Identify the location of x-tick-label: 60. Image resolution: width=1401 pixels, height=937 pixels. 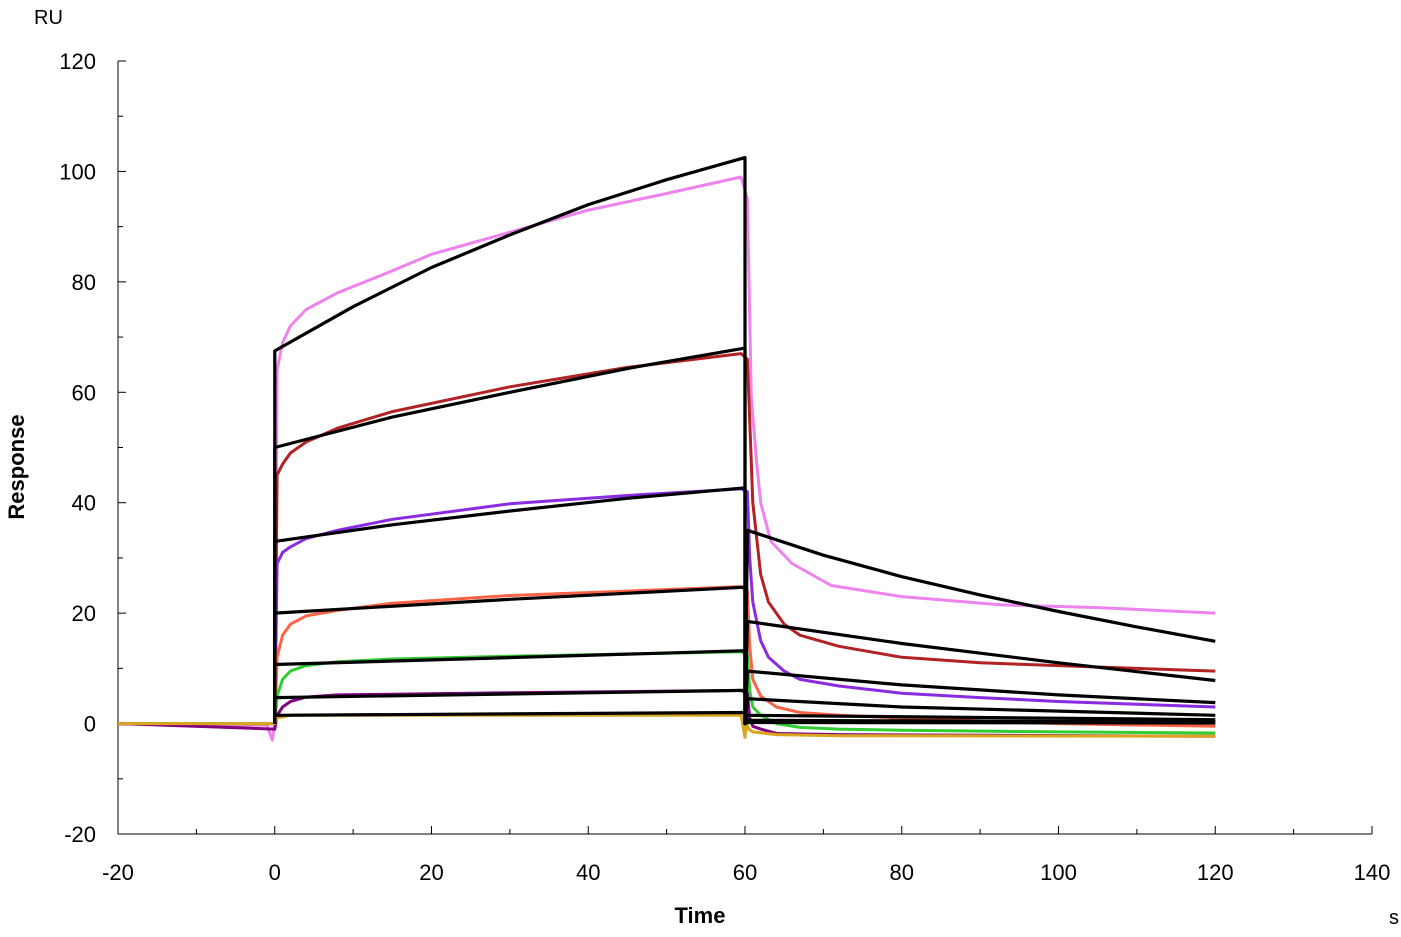
(745, 872).